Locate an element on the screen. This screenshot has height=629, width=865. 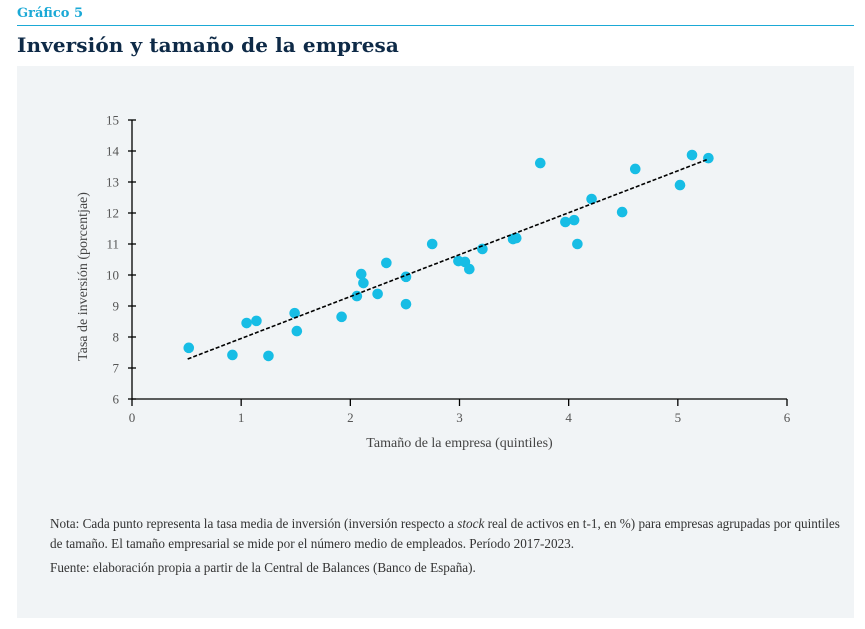
header-divider is located at coordinates (435, 25).